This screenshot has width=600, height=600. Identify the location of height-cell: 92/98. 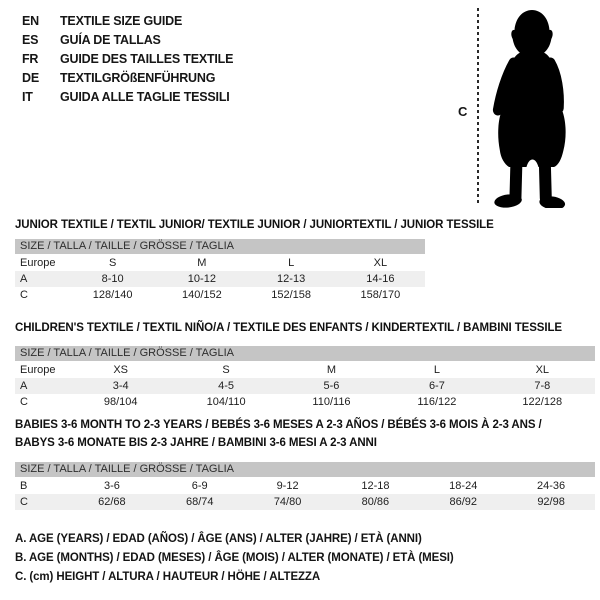
(551, 502).